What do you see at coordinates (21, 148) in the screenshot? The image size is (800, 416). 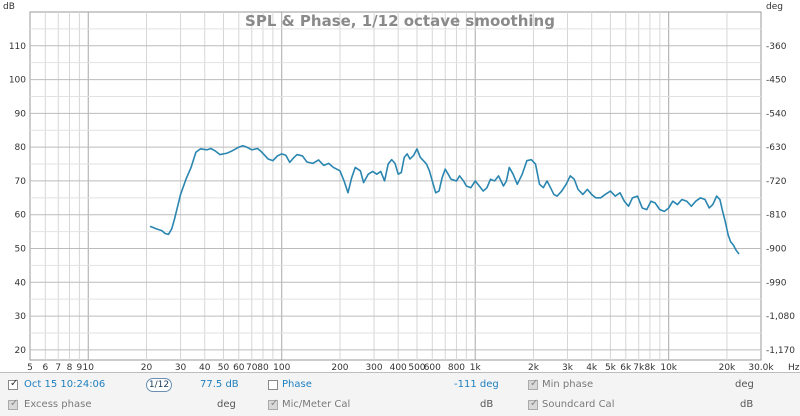 I see `y-tick-label: 80` at bounding box center [21, 148].